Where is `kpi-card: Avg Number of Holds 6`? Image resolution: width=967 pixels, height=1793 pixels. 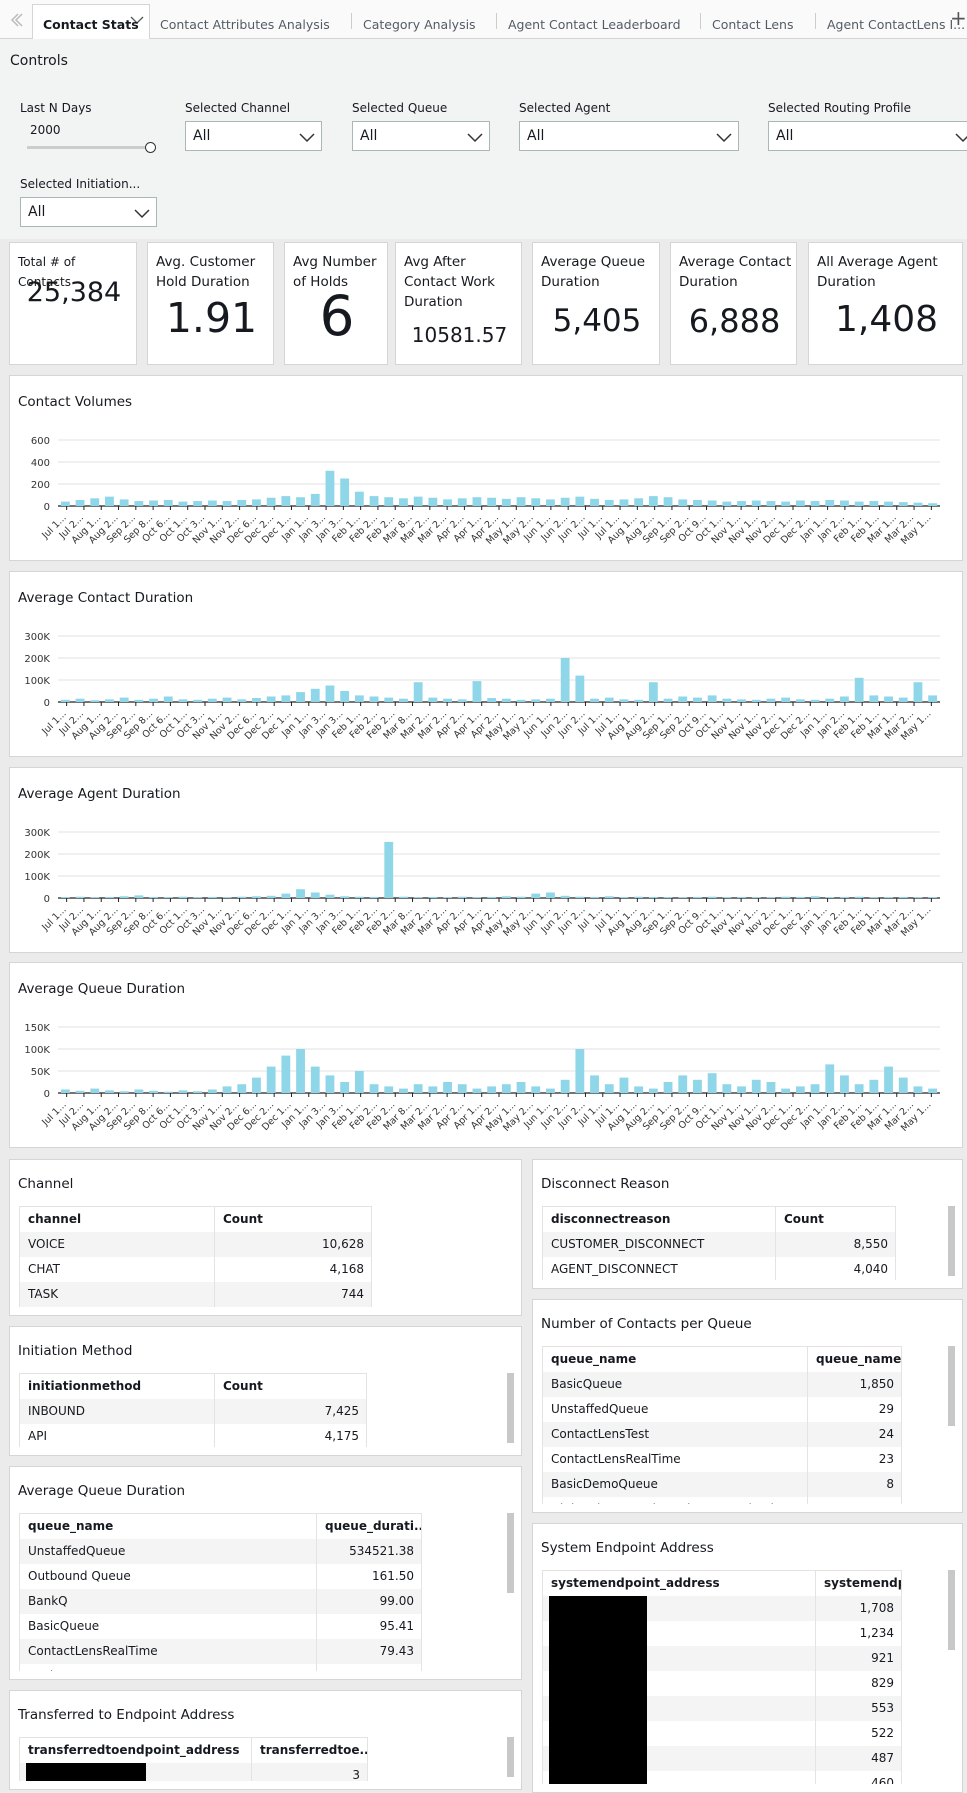 kpi-card: Avg Number of Holds 6 is located at coordinates (336, 303).